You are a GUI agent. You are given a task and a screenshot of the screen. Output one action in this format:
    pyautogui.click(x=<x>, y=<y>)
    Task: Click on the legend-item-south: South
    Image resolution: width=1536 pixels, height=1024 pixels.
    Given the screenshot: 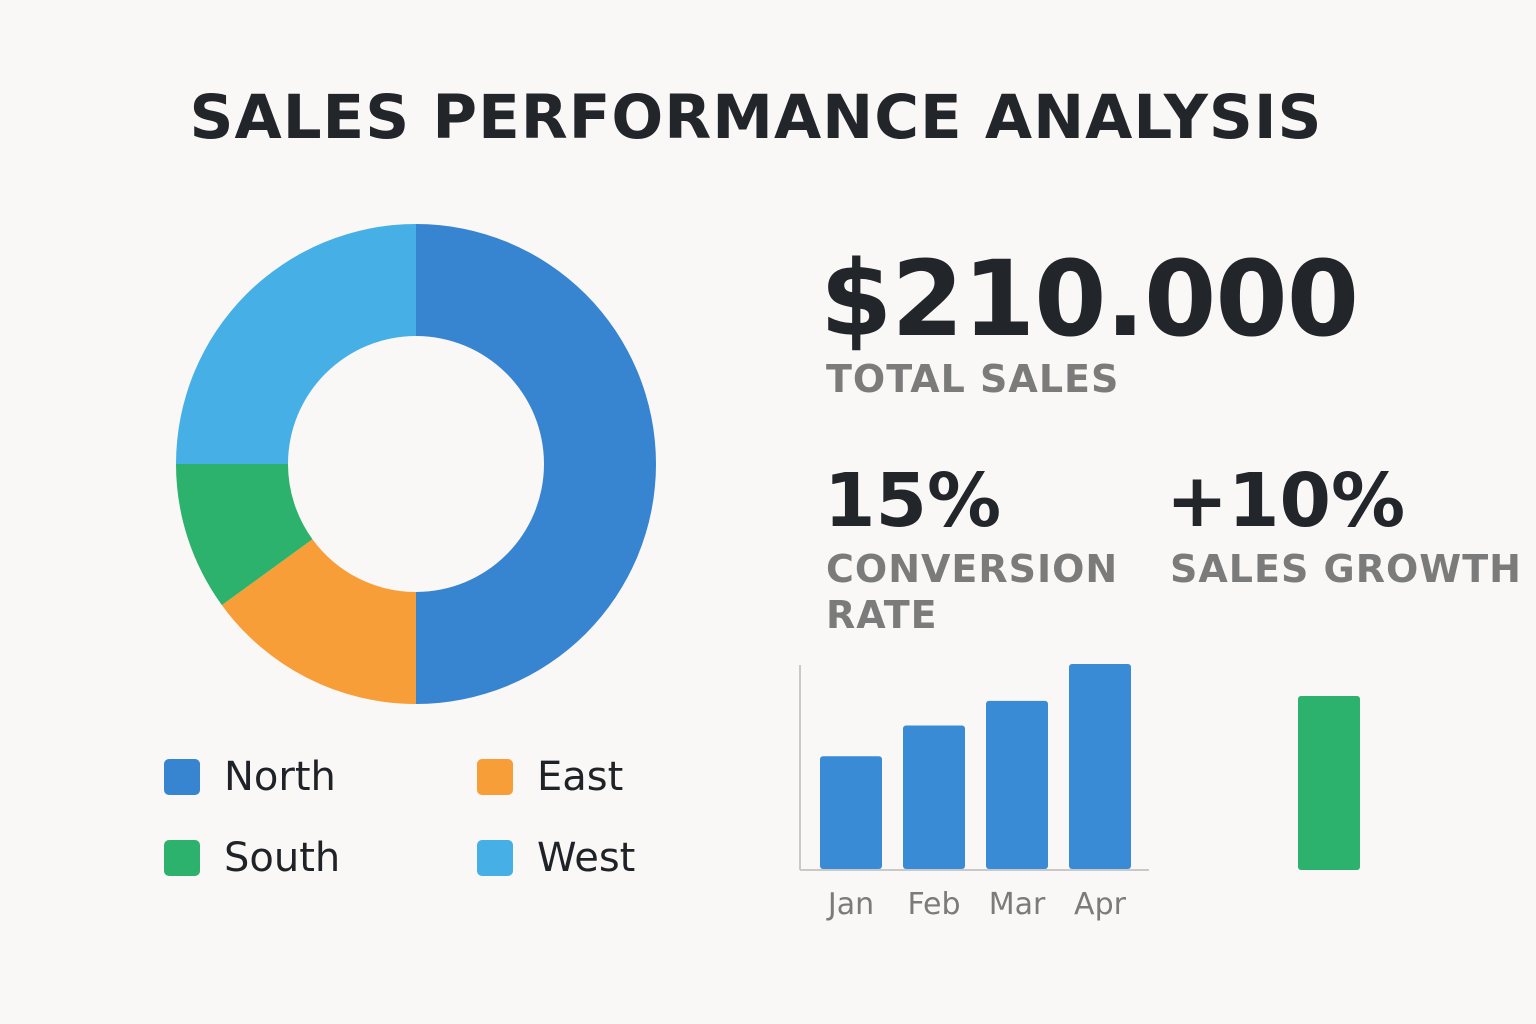 What is the action you would take?
    pyautogui.click(x=252, y=858)
    